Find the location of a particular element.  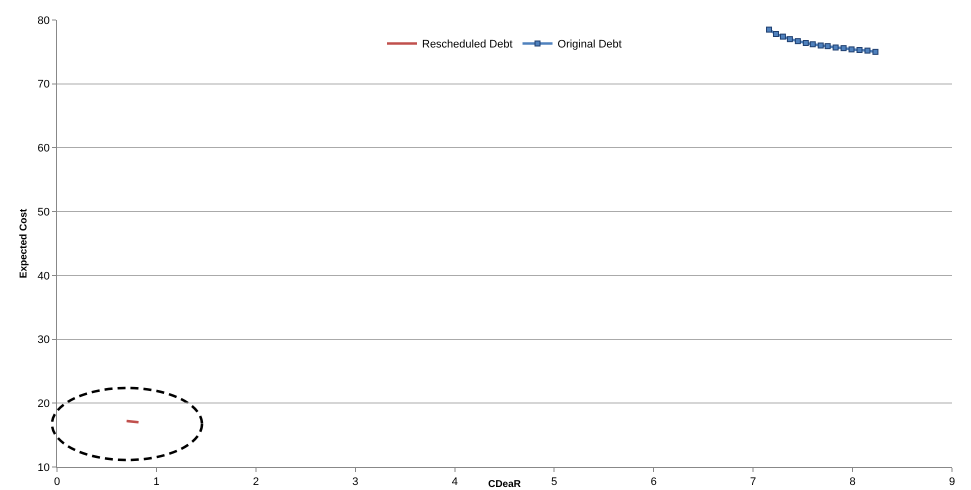

x-tick-label: 9 is located at coordinates (952, 482).